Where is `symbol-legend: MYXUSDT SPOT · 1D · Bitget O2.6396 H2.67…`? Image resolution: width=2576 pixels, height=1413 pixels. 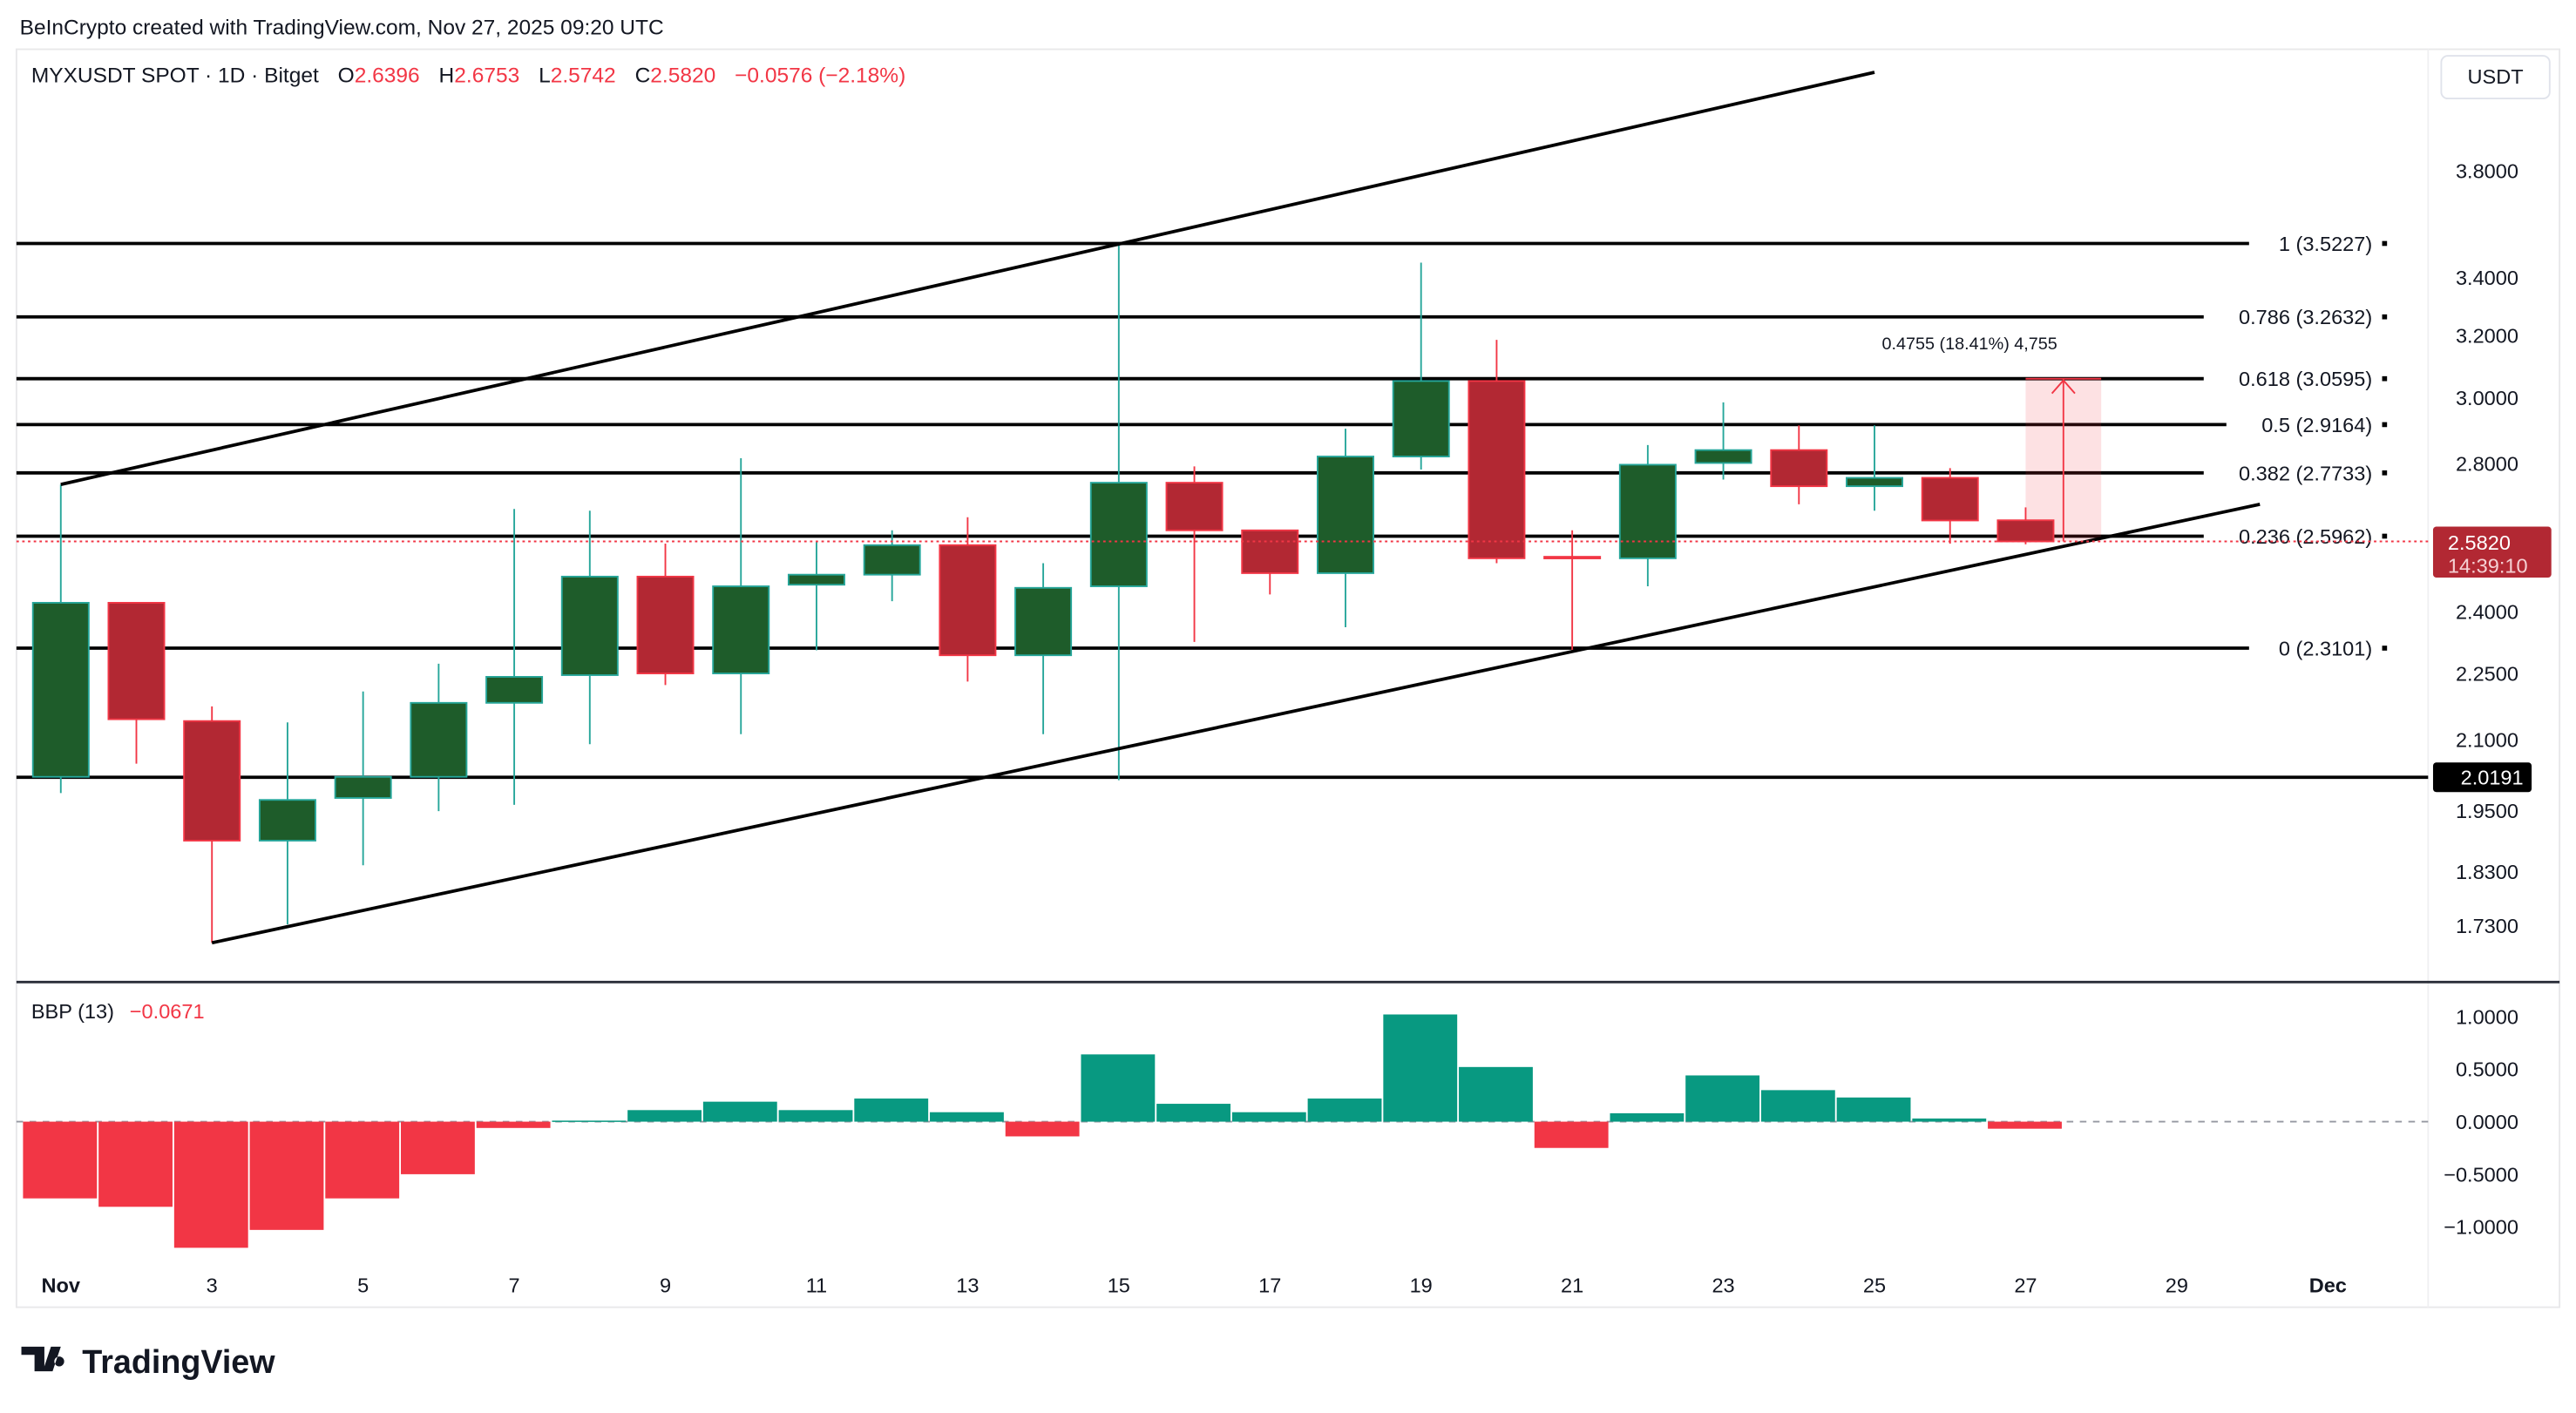 symbol-legend: MYXUSDT SPOT · 1D · Bitget O2.6396 H2.67… is located at coordinates (468, 75).